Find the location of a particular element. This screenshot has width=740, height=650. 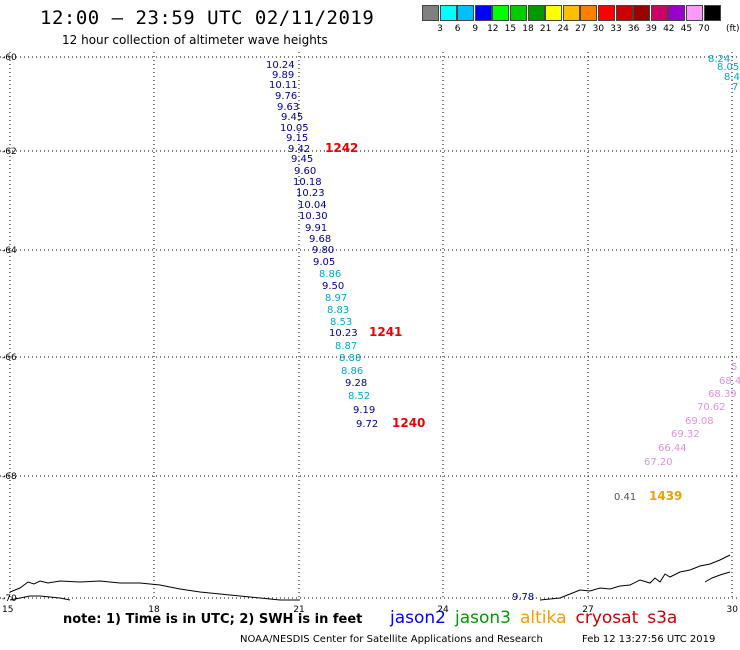

legend-label: 36 is located at coordinates (633, 29).